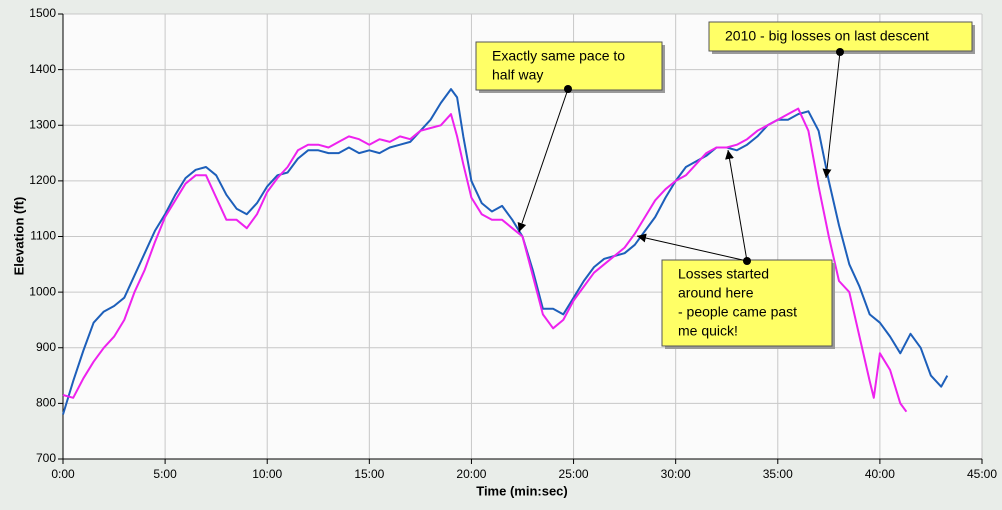  Describe the element at coordinates (778, 474) in the screenshot. I see `x-tick-label: 35:00` at that location.